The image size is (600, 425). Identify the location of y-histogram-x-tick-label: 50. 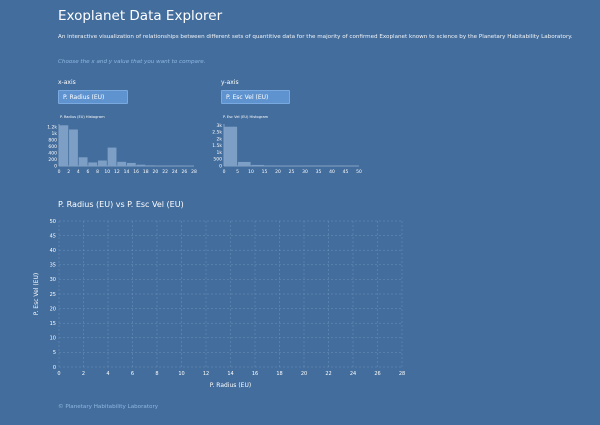
(359, 172).